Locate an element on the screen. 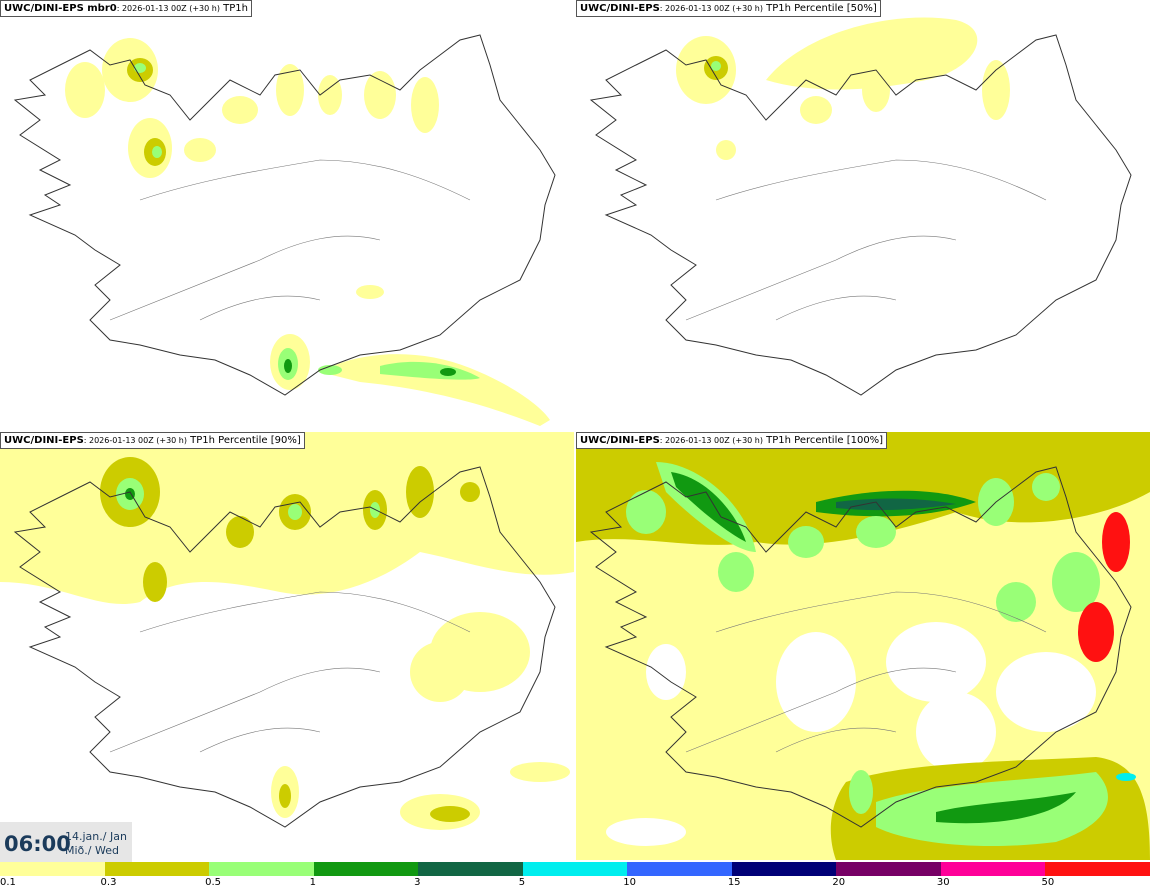  colorbar-tick-label: 0.3 is located at coordinates (108, 882).